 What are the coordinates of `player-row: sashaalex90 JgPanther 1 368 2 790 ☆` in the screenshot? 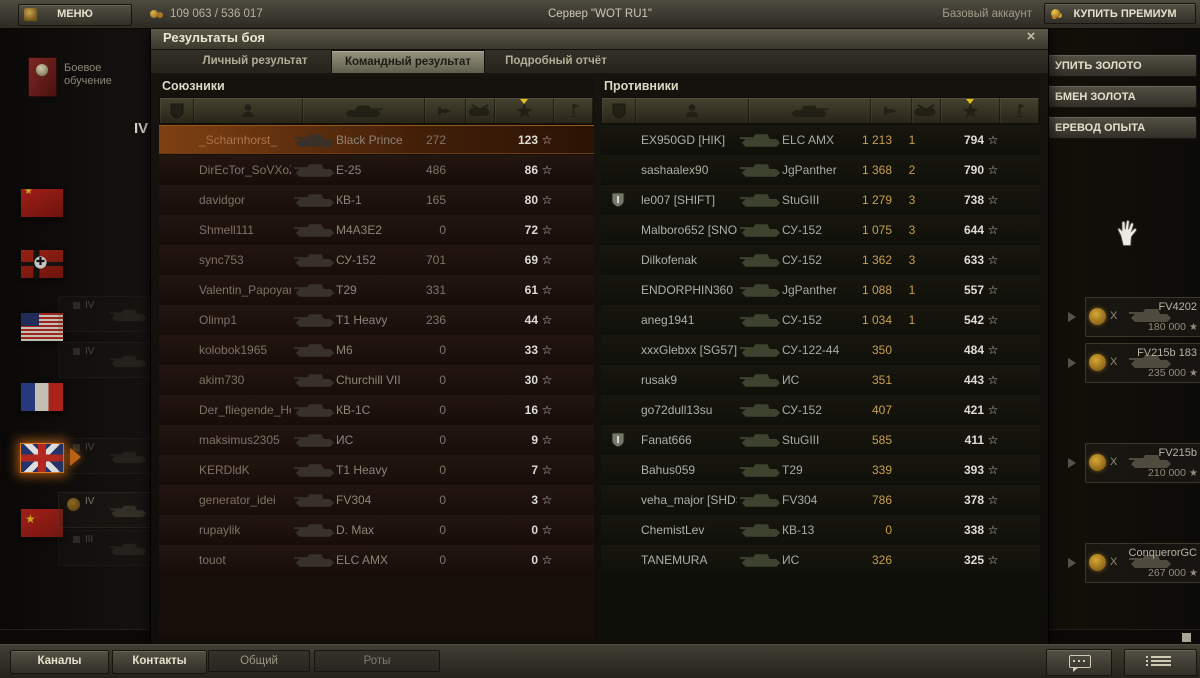 It's located at (820, 169).